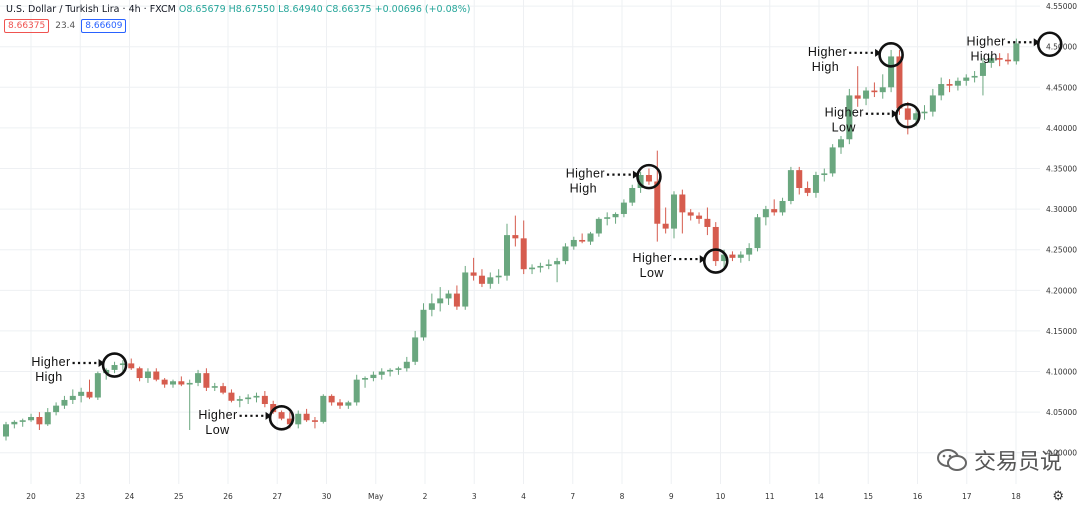  I want to click on y-tick-label: 4.05000, so click(1061, 412).